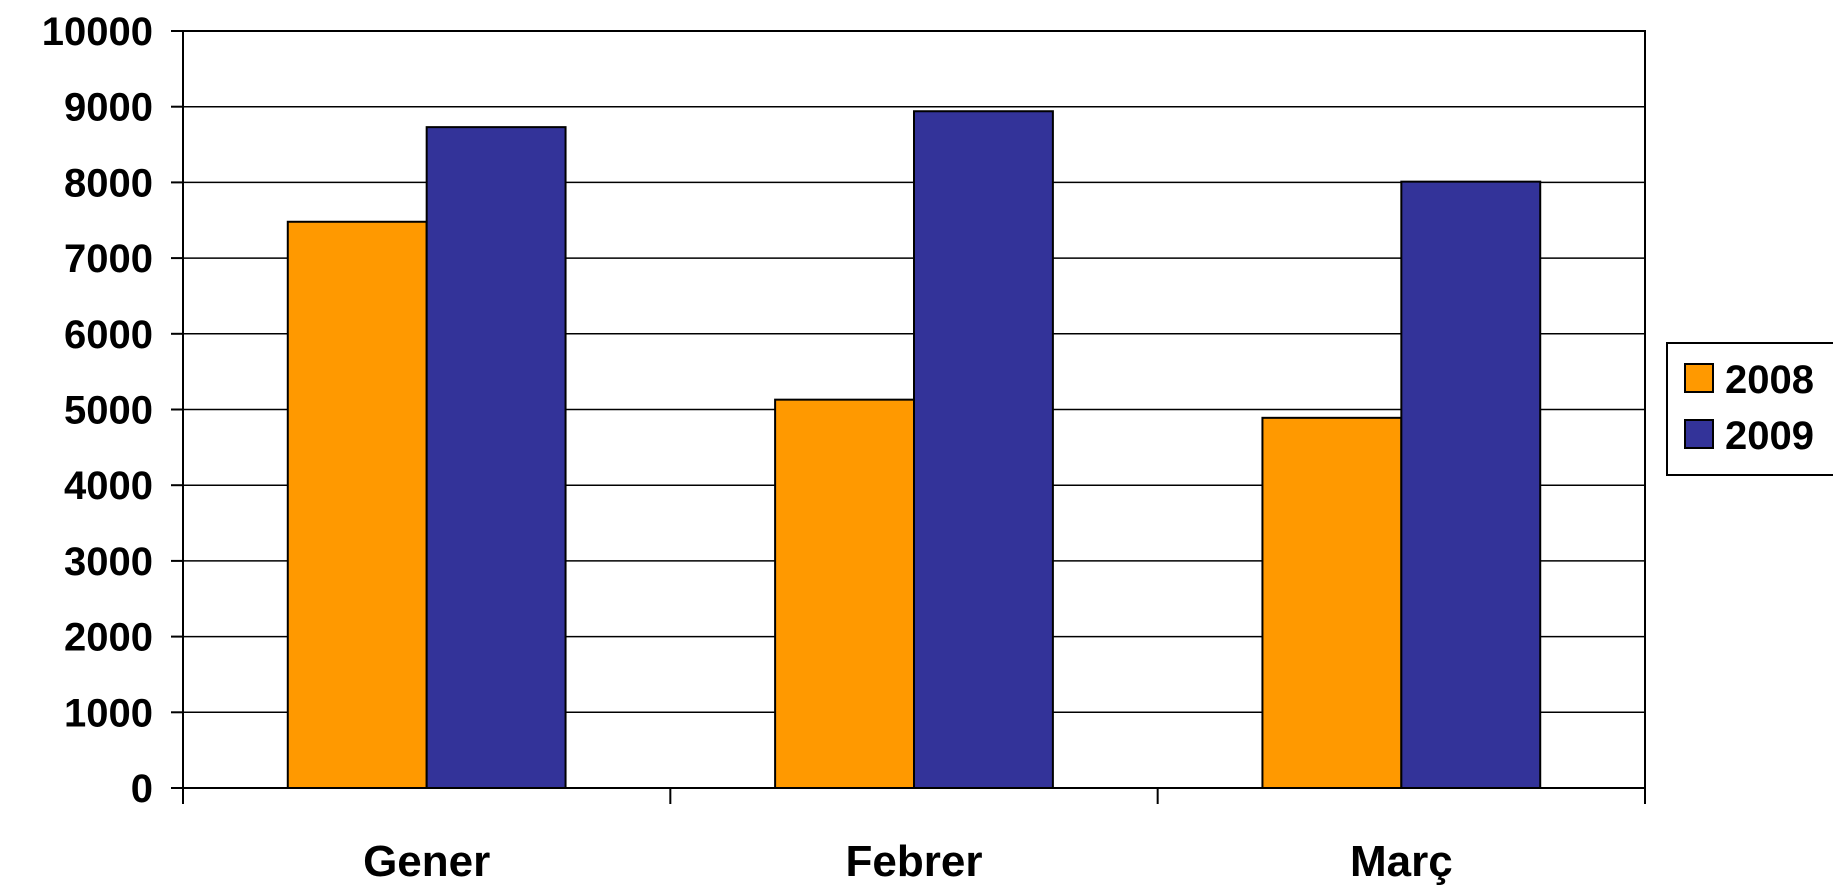 The image size is (1833, 886). What do you see at coordinates (108, 259) in the screenshot?
I see `y-tick-label: 7000` at bounding box center [108, 259].